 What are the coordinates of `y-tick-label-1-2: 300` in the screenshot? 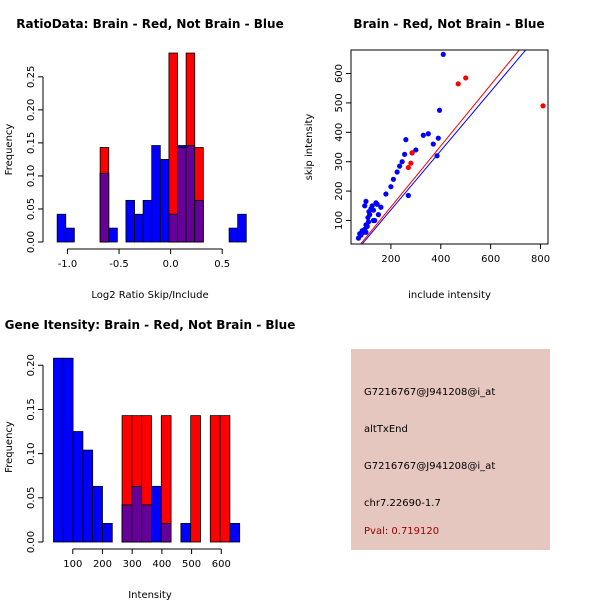 It's located at (339, 161).